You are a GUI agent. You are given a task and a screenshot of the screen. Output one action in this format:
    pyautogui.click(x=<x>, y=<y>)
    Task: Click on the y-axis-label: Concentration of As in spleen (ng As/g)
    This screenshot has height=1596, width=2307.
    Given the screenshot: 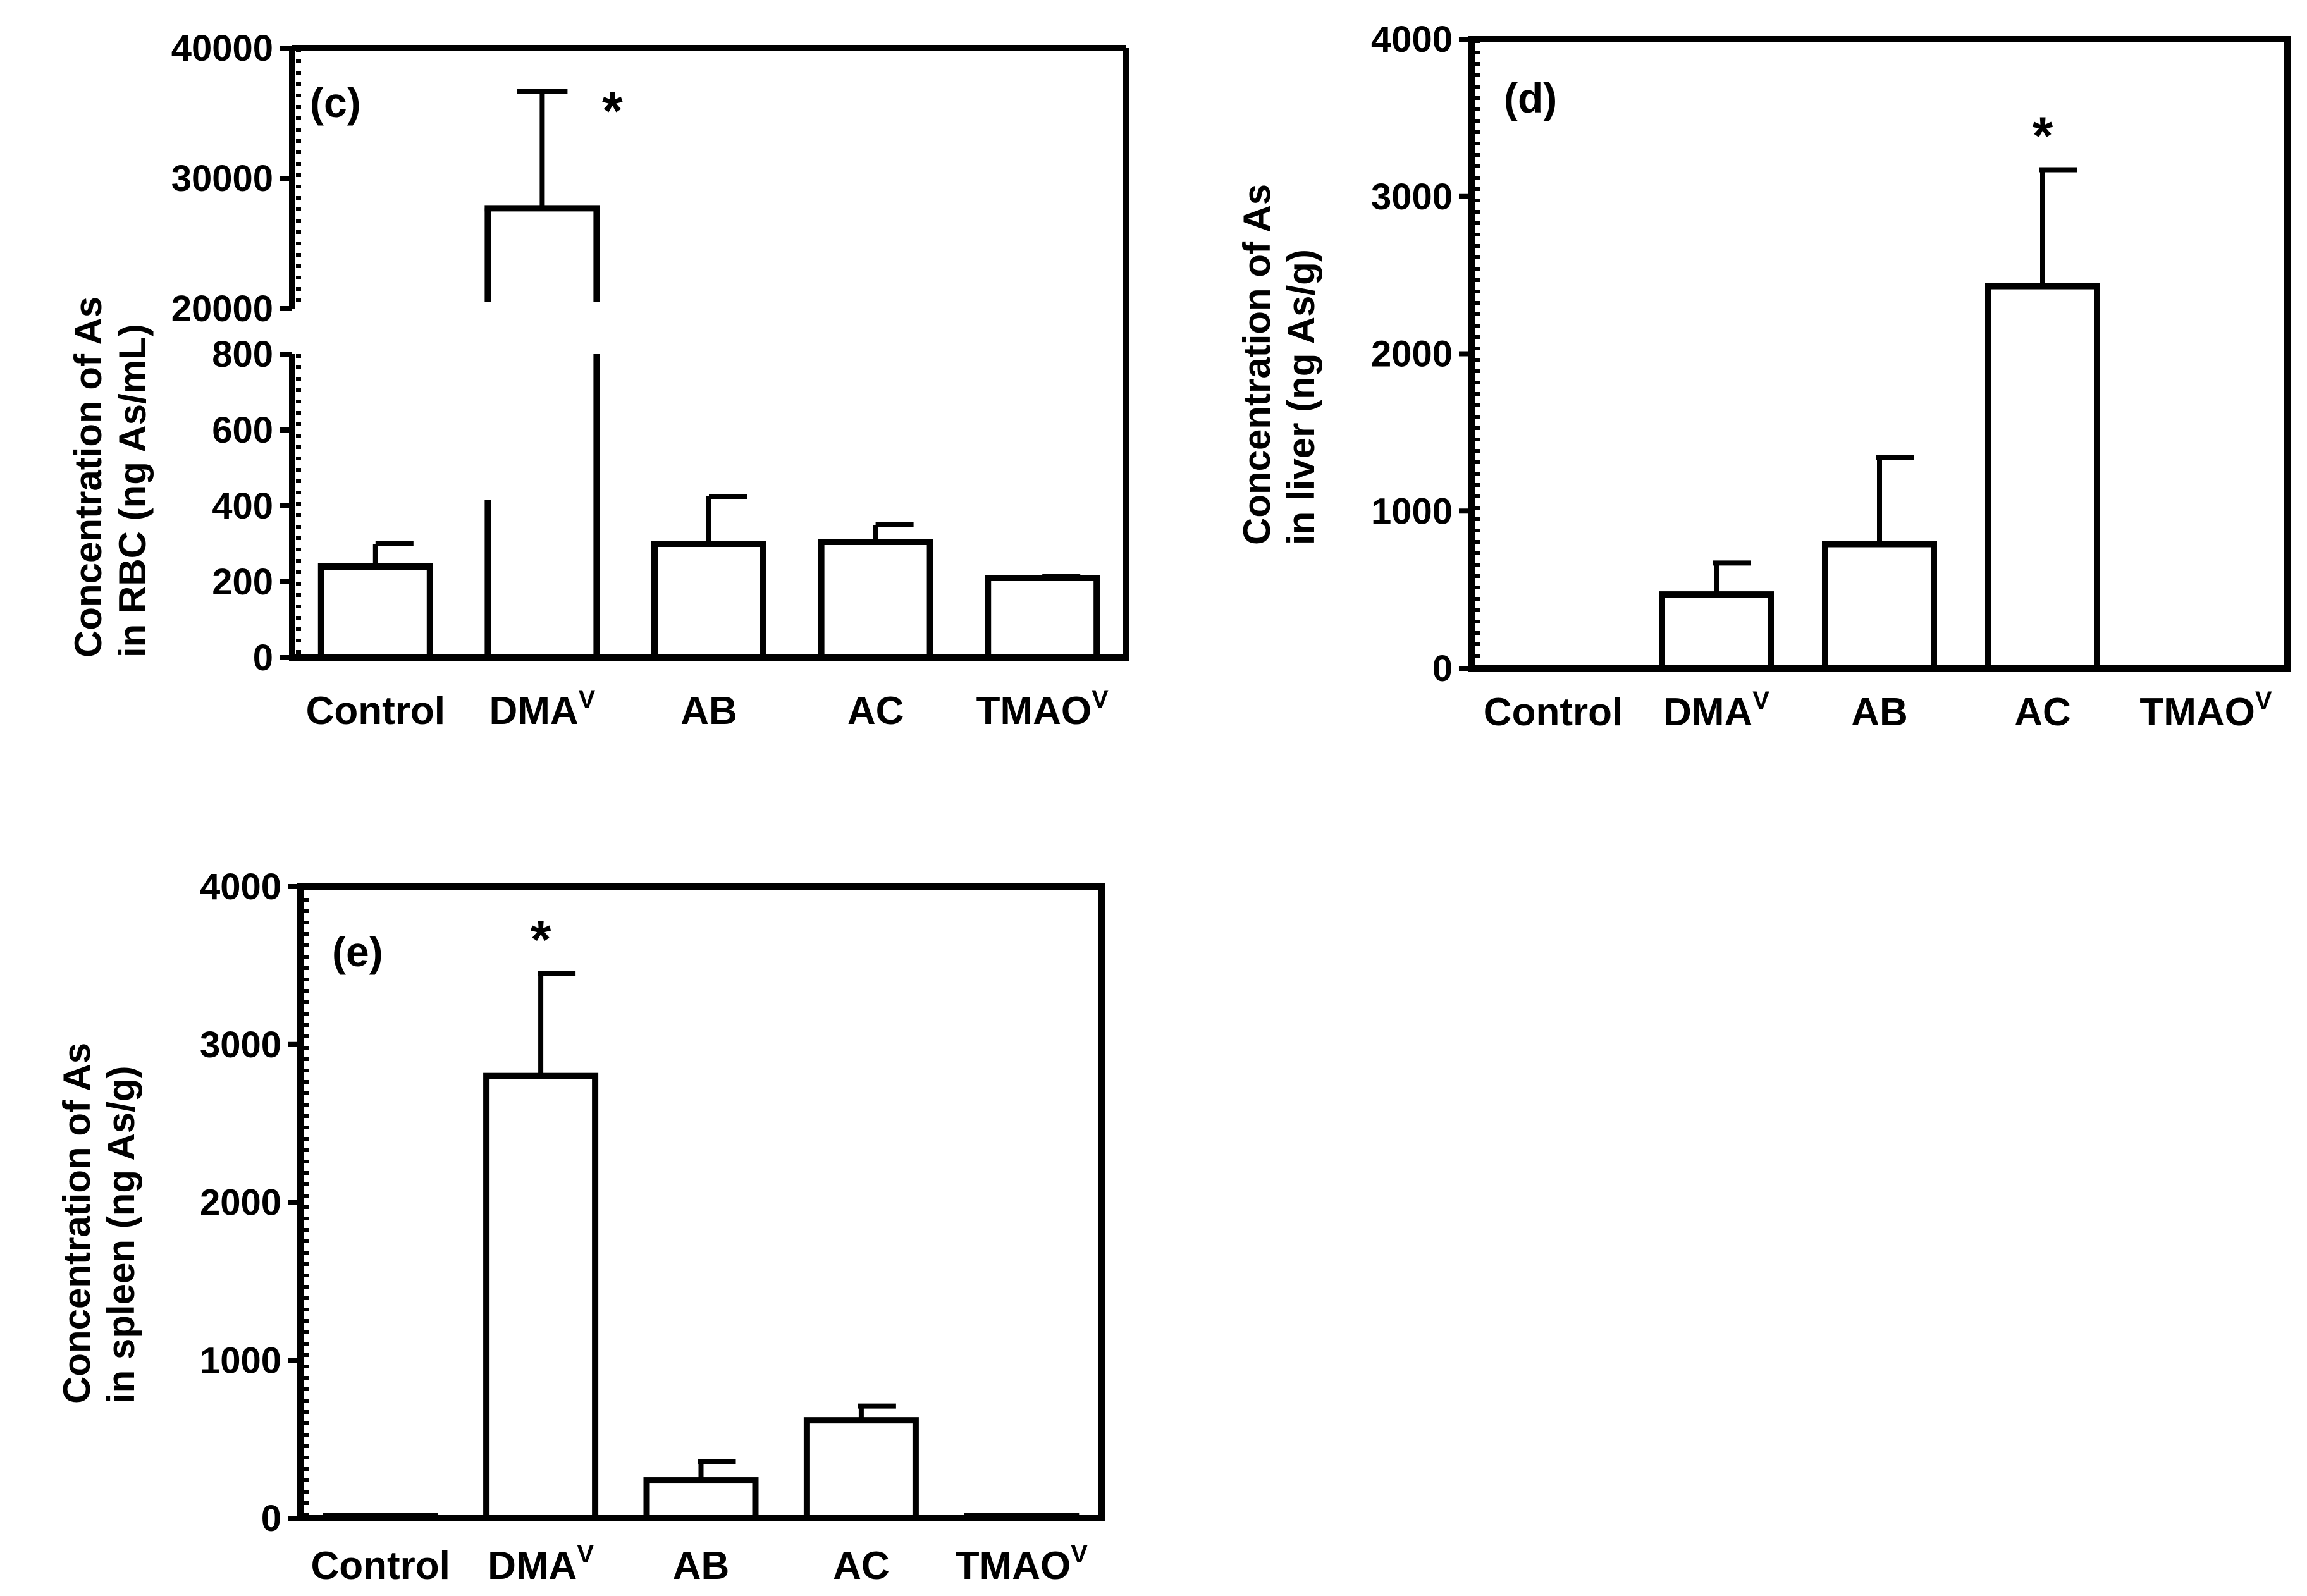 What is the action you would take?
    pyautogui.click(x=99, y=1223)
    